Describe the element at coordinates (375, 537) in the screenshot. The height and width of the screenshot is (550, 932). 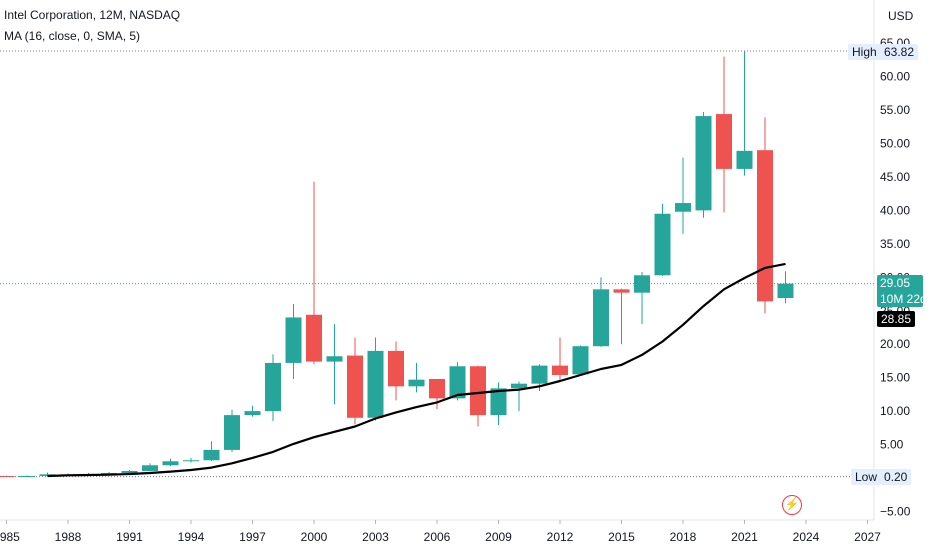
I see `x-tick-label: 2003` at that location.